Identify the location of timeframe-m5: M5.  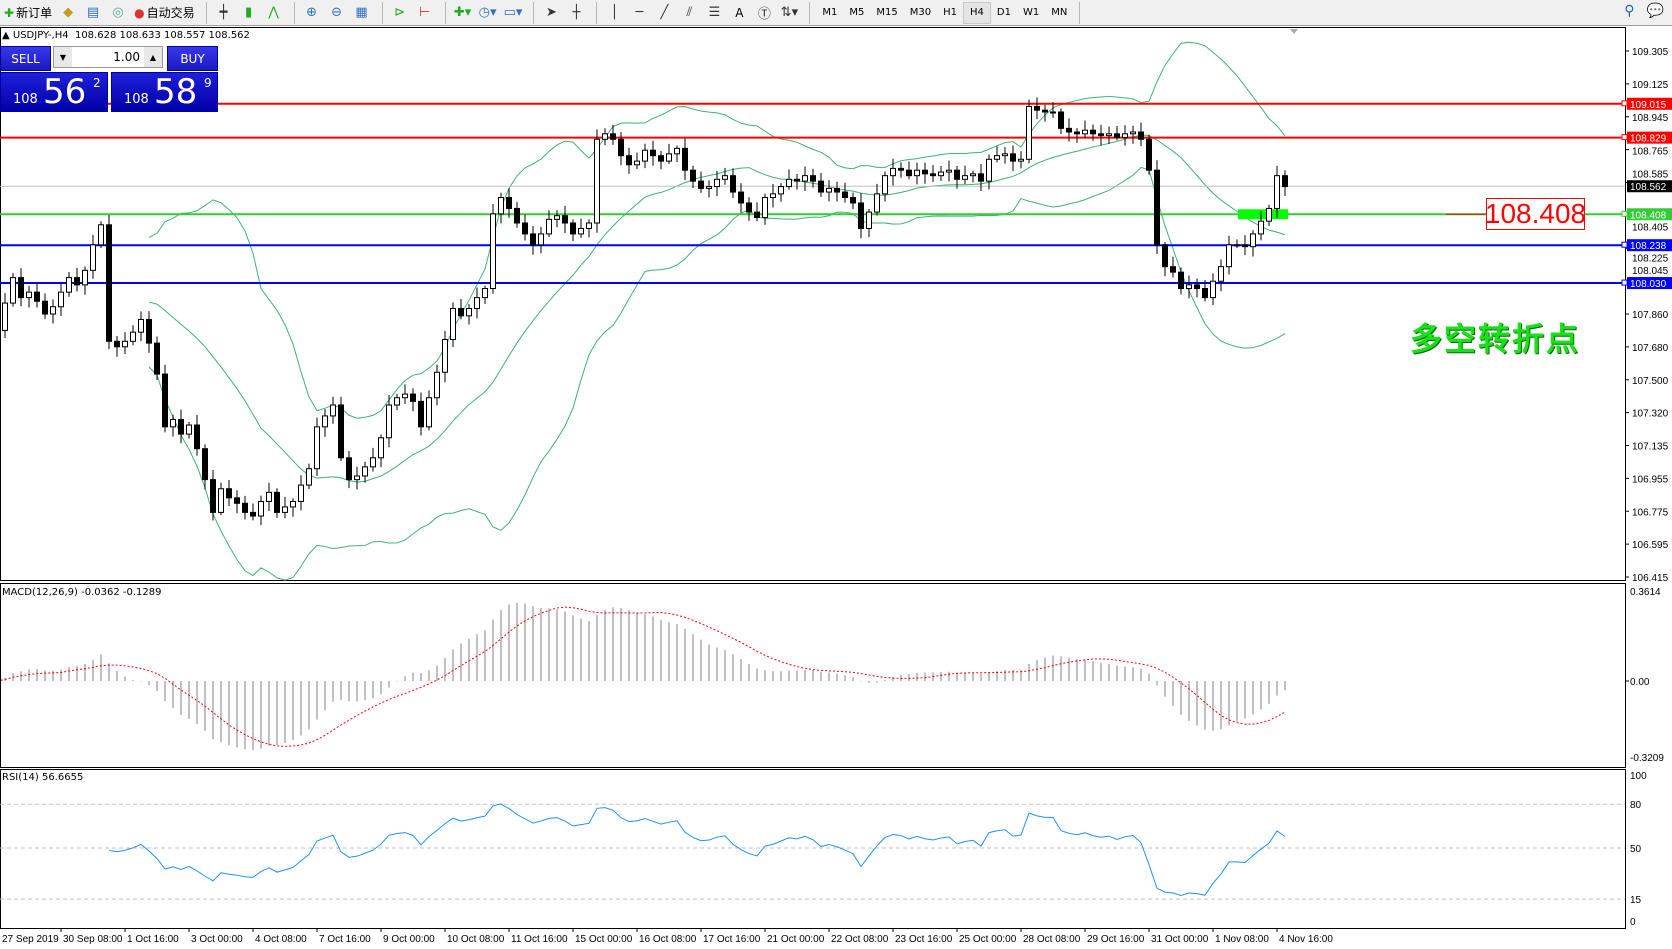
(857, 12).